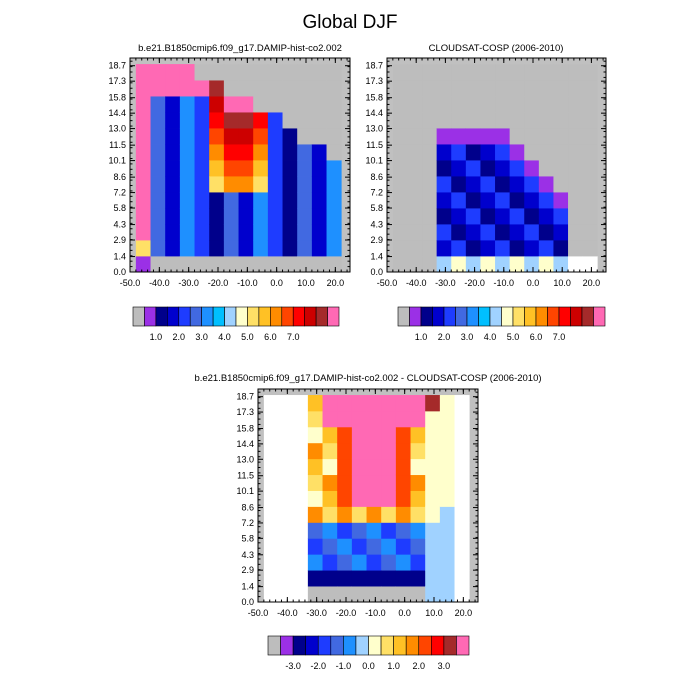 The image size is (700, 700). I want to click on y-tick-label: 8.6, so click(119, 177).